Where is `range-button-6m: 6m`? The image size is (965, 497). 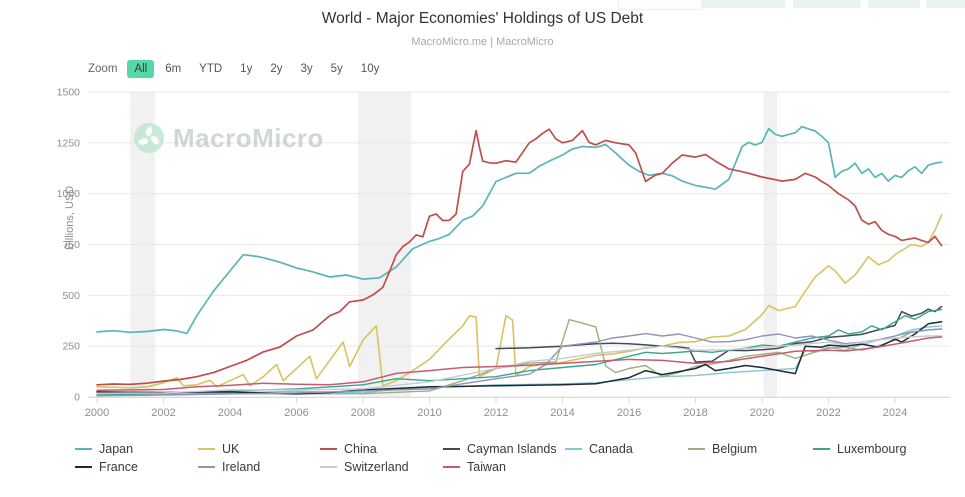
range-button-6m: 6m is located at coordinates (173, 69).